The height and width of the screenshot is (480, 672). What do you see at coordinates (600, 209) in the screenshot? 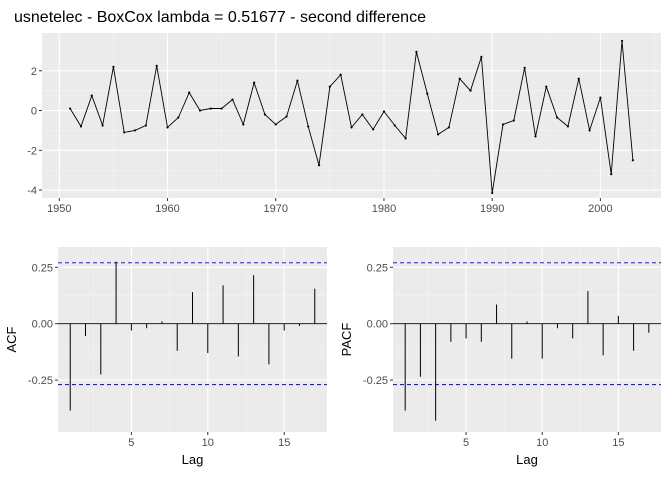
I see `ts-x-tick-label: 2000` at bounding box center [600, 209].